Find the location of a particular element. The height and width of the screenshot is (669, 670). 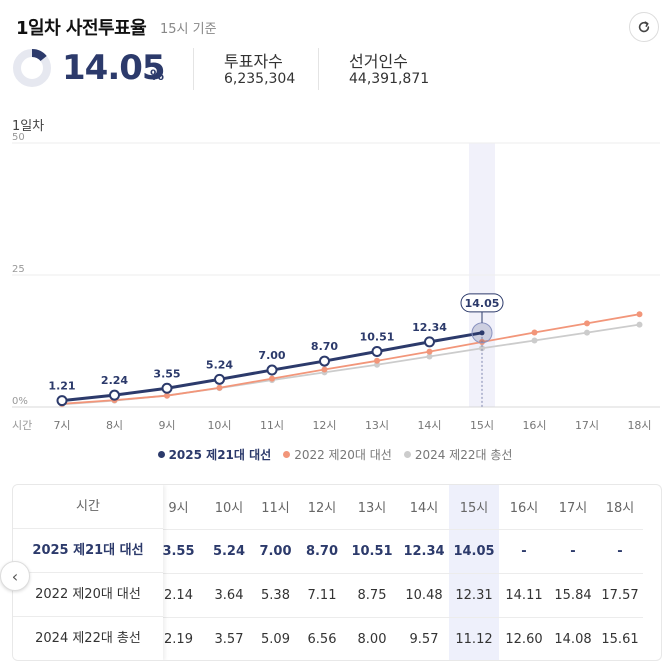

refresh-icon is located at coordinates (644, 27).